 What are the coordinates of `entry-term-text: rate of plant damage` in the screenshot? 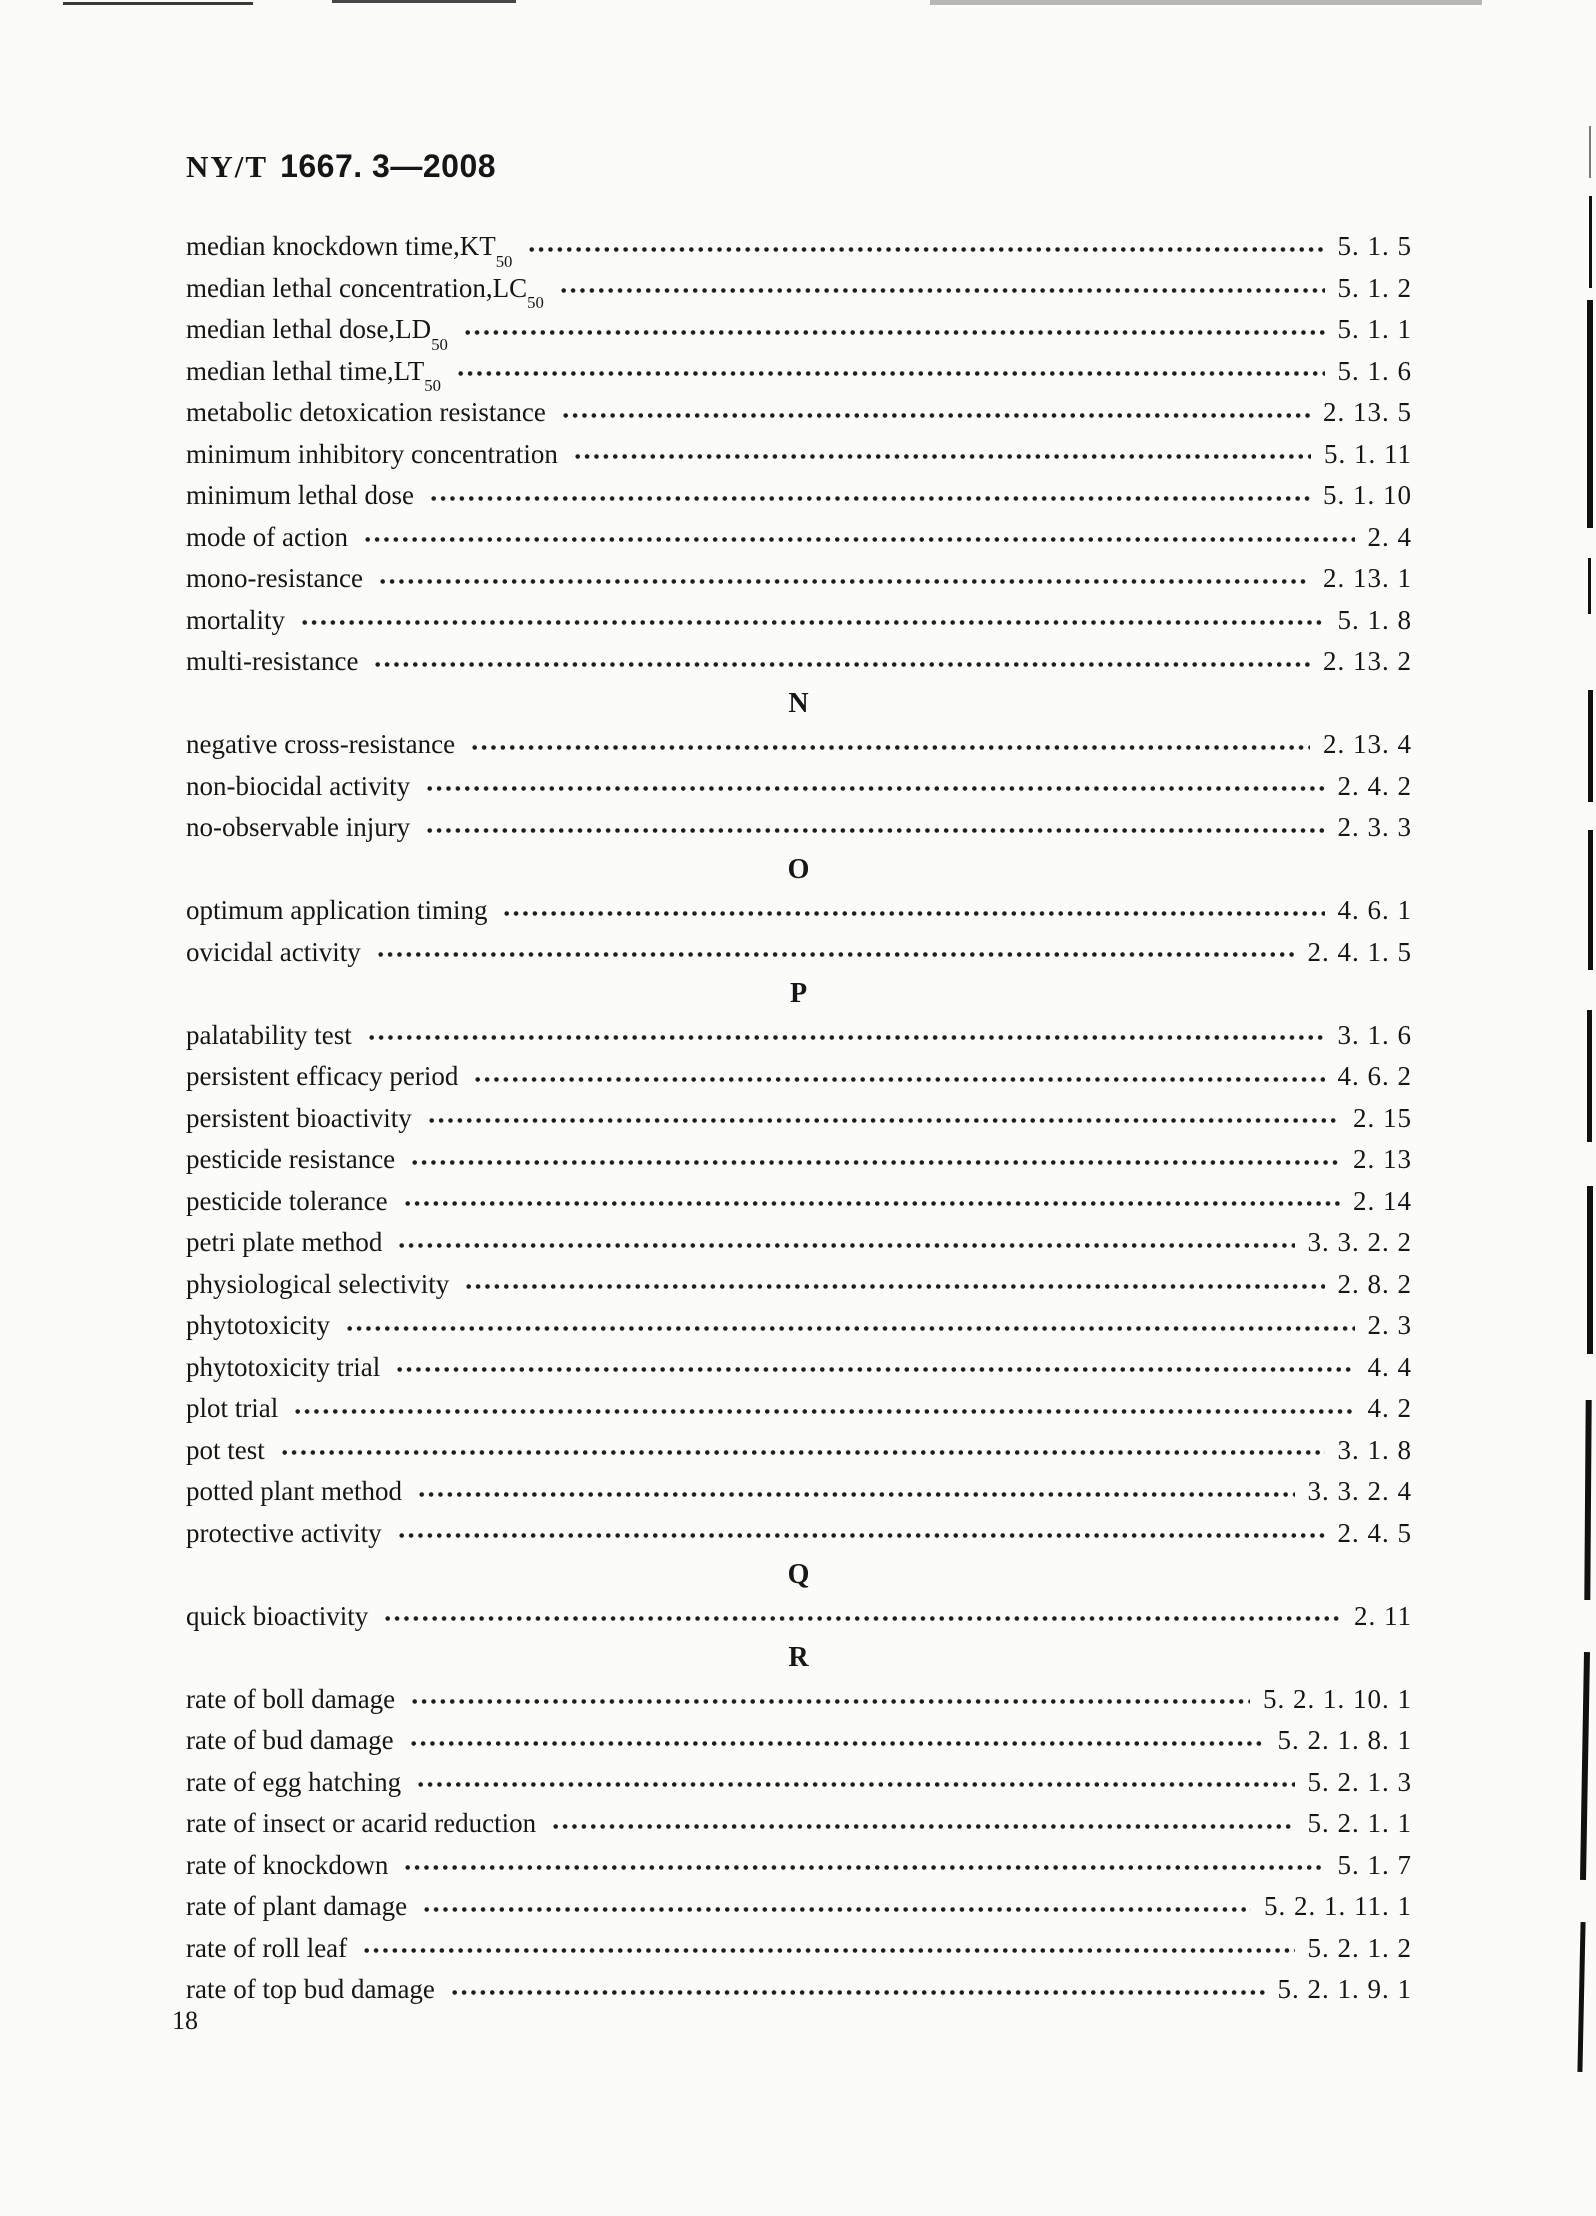 It's located at (297, 1906).